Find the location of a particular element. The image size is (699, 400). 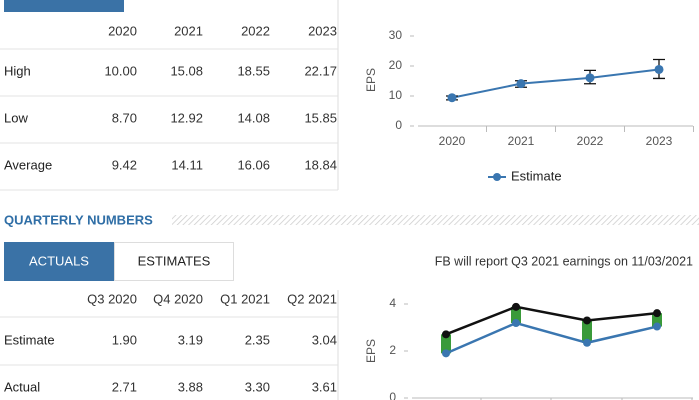

tab-label: ESTIMATES is located at coordinates (174, 260).